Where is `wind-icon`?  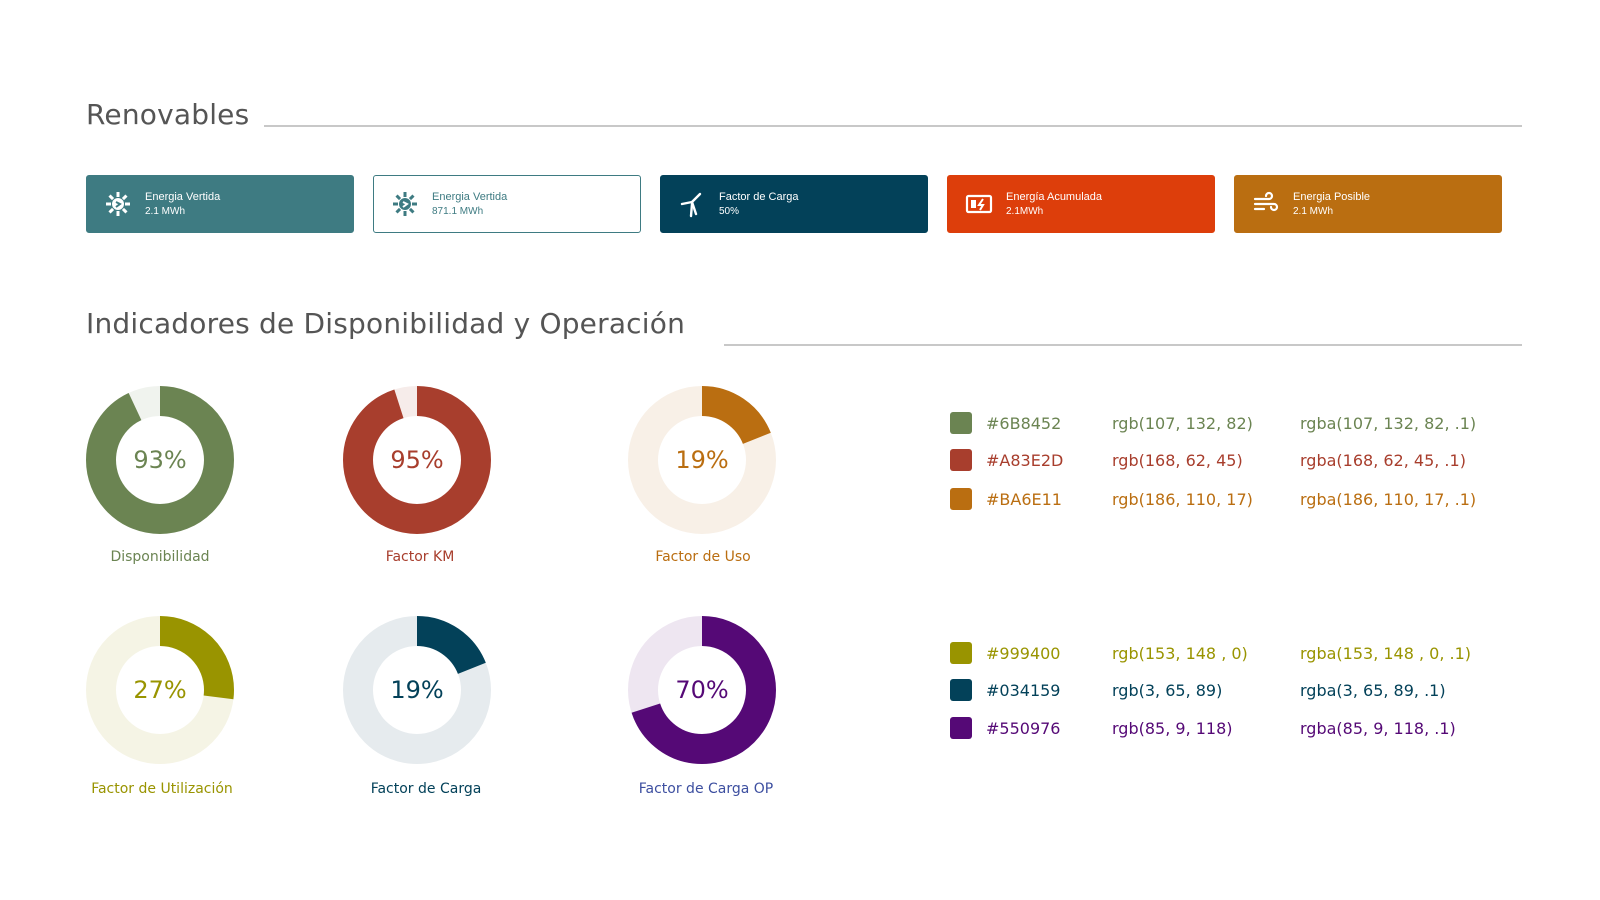
wind-icon is located at coordinates (1266, 204).